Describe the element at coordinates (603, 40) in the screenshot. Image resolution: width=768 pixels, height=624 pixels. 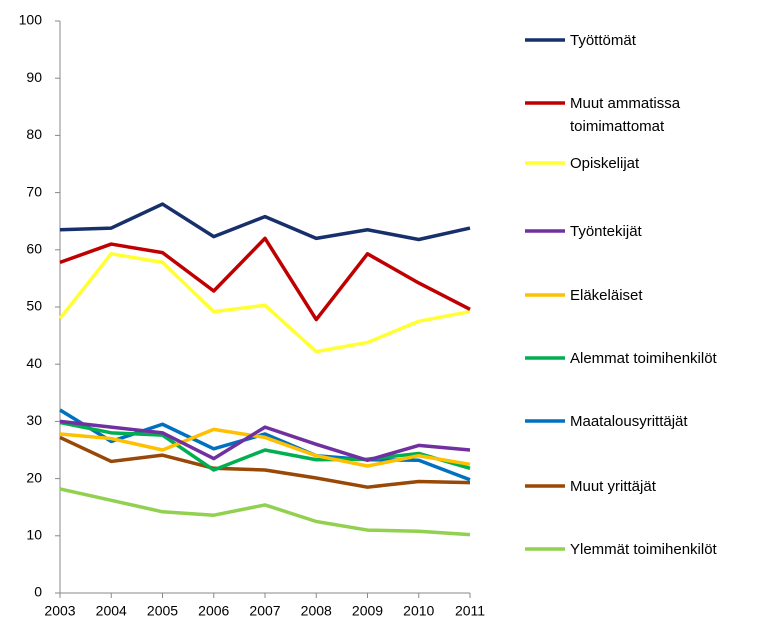
I see `legend-label: Työttömät` at that location.